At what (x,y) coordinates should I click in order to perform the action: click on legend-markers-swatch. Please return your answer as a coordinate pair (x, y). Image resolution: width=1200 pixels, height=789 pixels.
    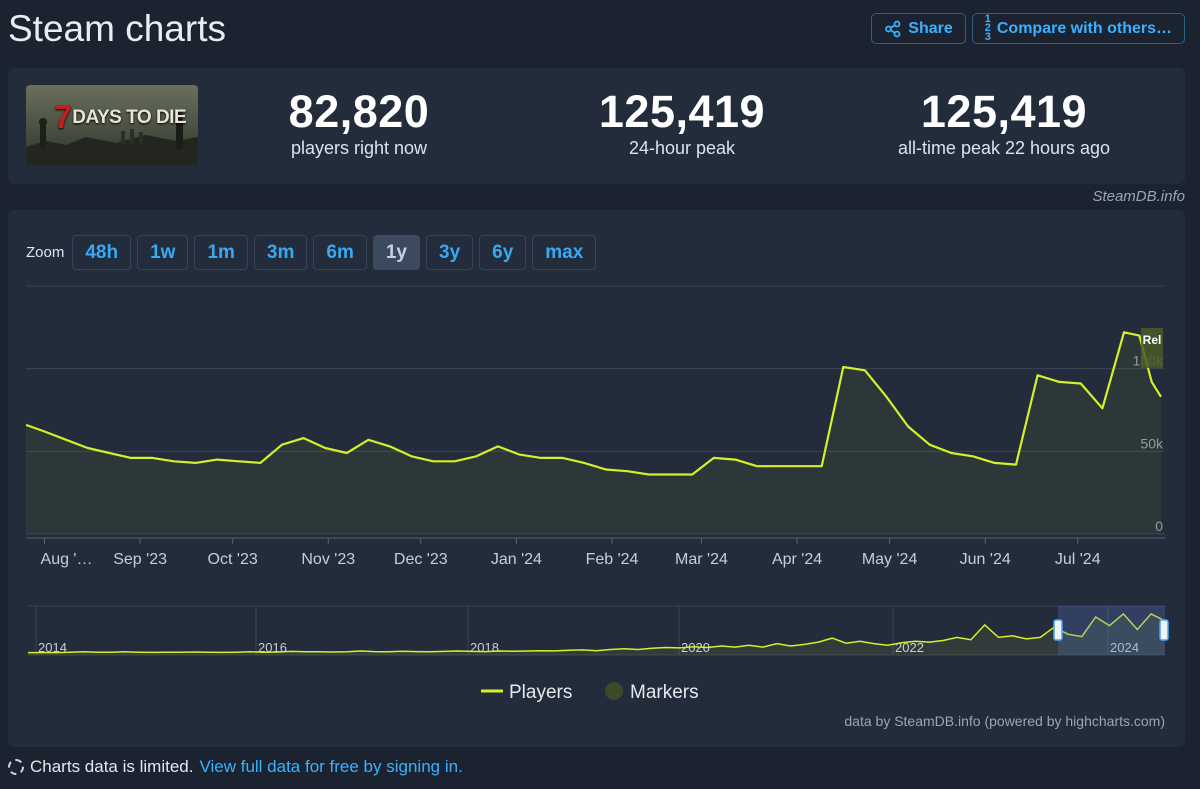
    Looking at the image, I should click on (614, 691).